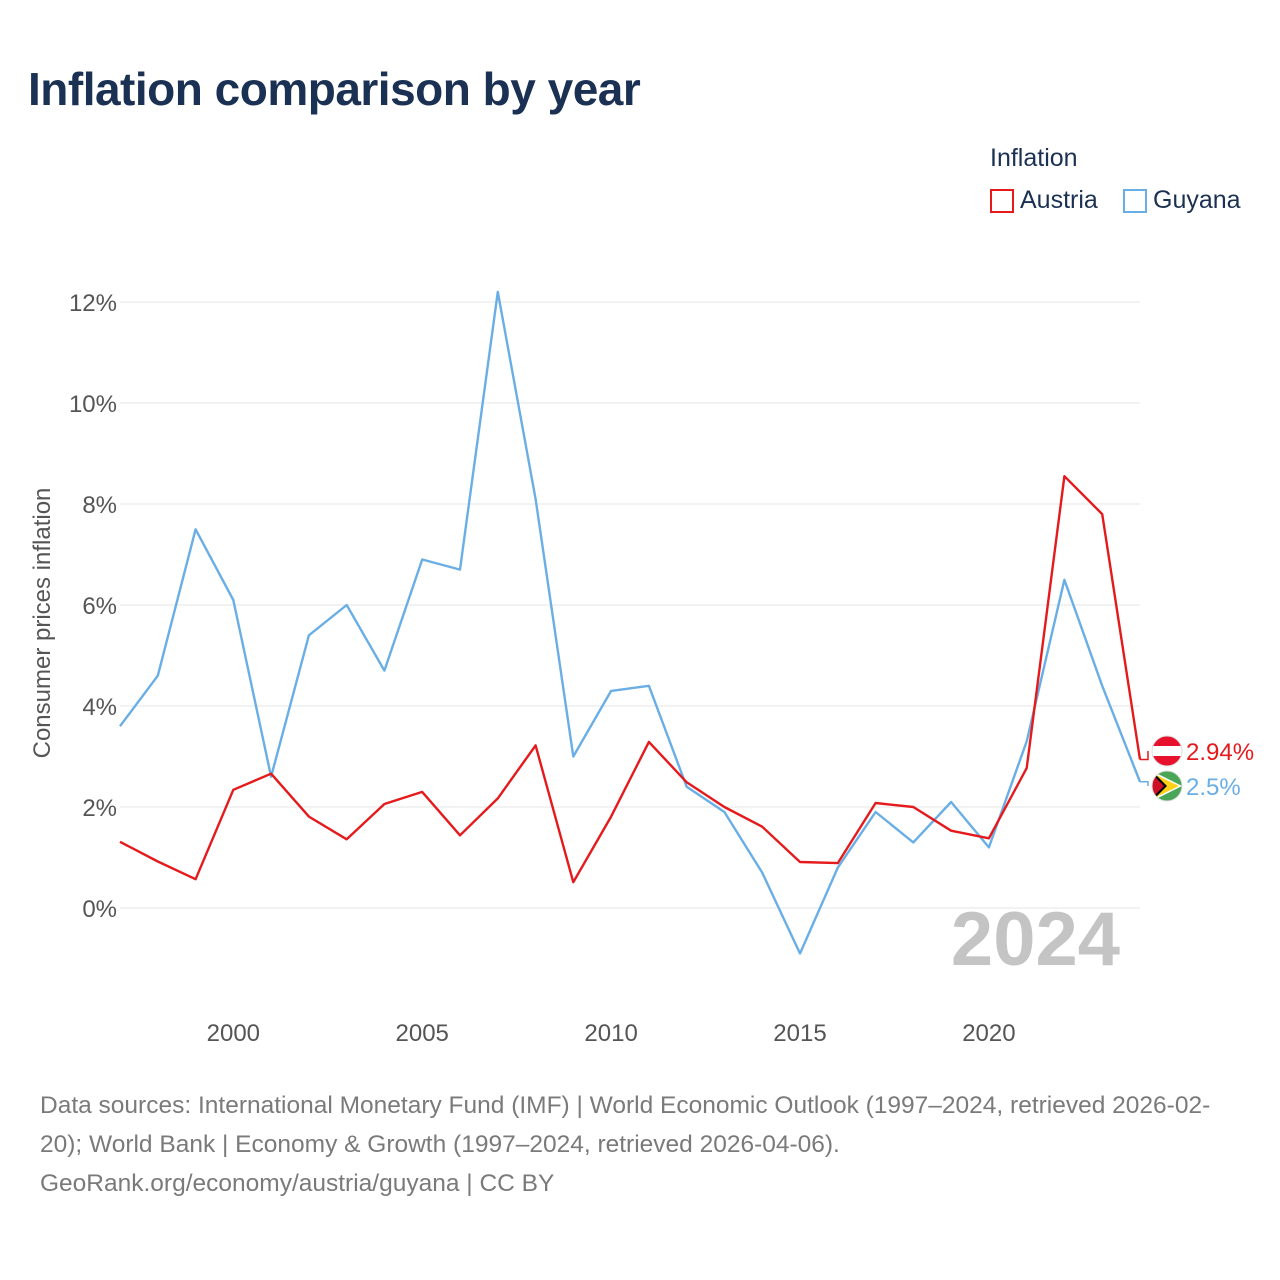  What do you see at coordinates (1167, 786) in the screenshot?
I see `flag-guyana-icon` at bounding box center [1167, 786].